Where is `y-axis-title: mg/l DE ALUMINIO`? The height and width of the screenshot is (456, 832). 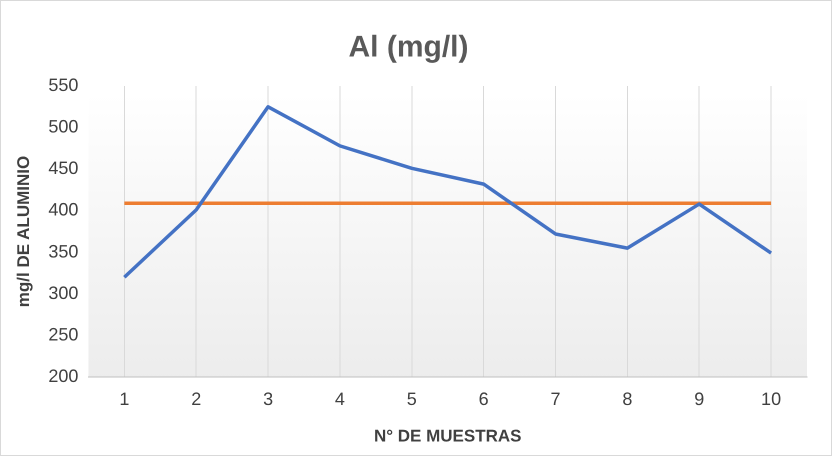 y-axis-title: mg/l DE ALUMINIO is located at coordinates (23, 232).